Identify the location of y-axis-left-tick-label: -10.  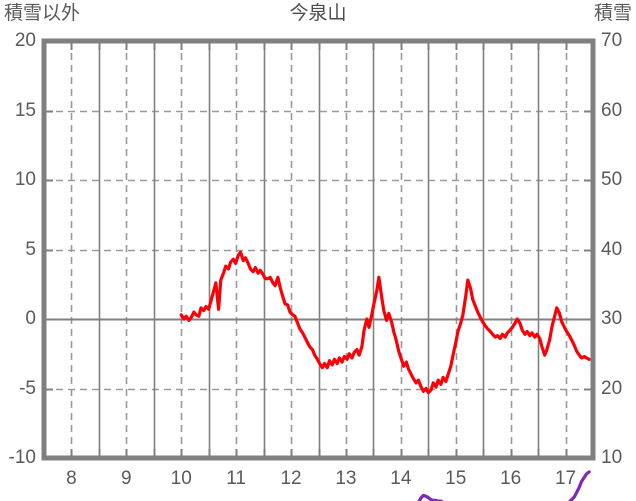
(22, 457).